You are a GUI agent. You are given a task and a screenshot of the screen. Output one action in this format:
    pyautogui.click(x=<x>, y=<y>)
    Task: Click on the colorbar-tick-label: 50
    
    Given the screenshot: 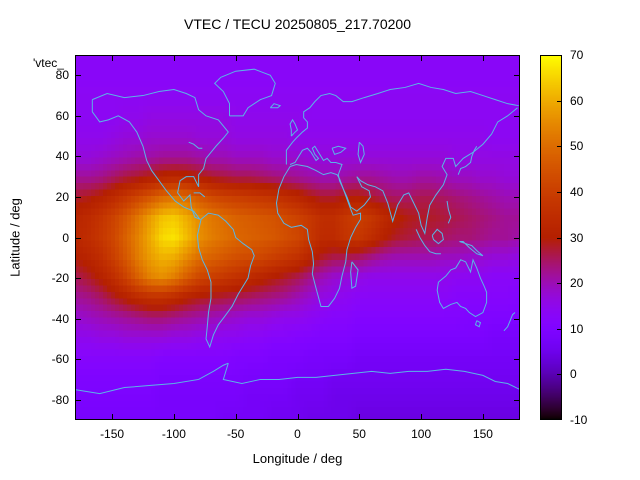 What is the action you would take?
    pyautogui.click(x=577, y=146)
    